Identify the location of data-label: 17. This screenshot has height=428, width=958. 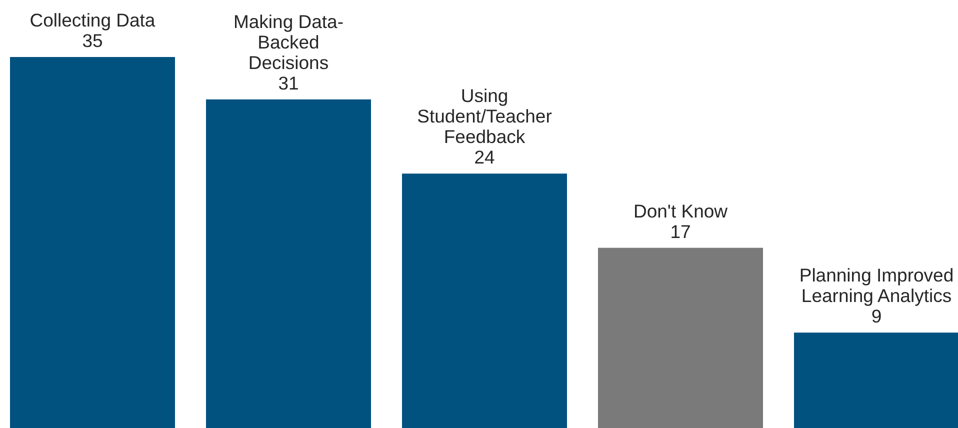
(680, 231).